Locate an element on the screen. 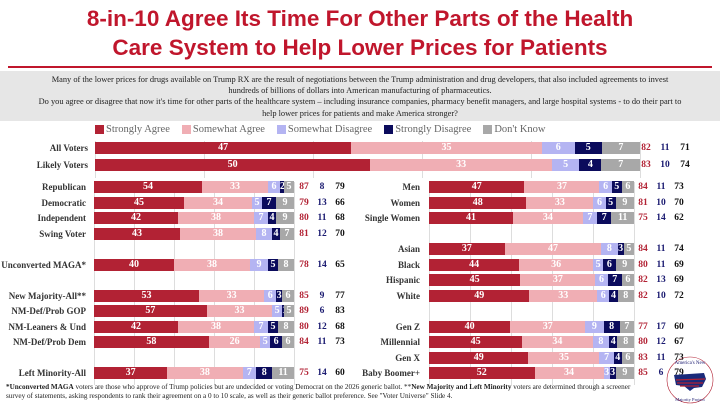 Image resolution: width=720 pixels, height=405 pixels. footnote-term: New Majority and Left Minority is located at coordinates (461, 387).